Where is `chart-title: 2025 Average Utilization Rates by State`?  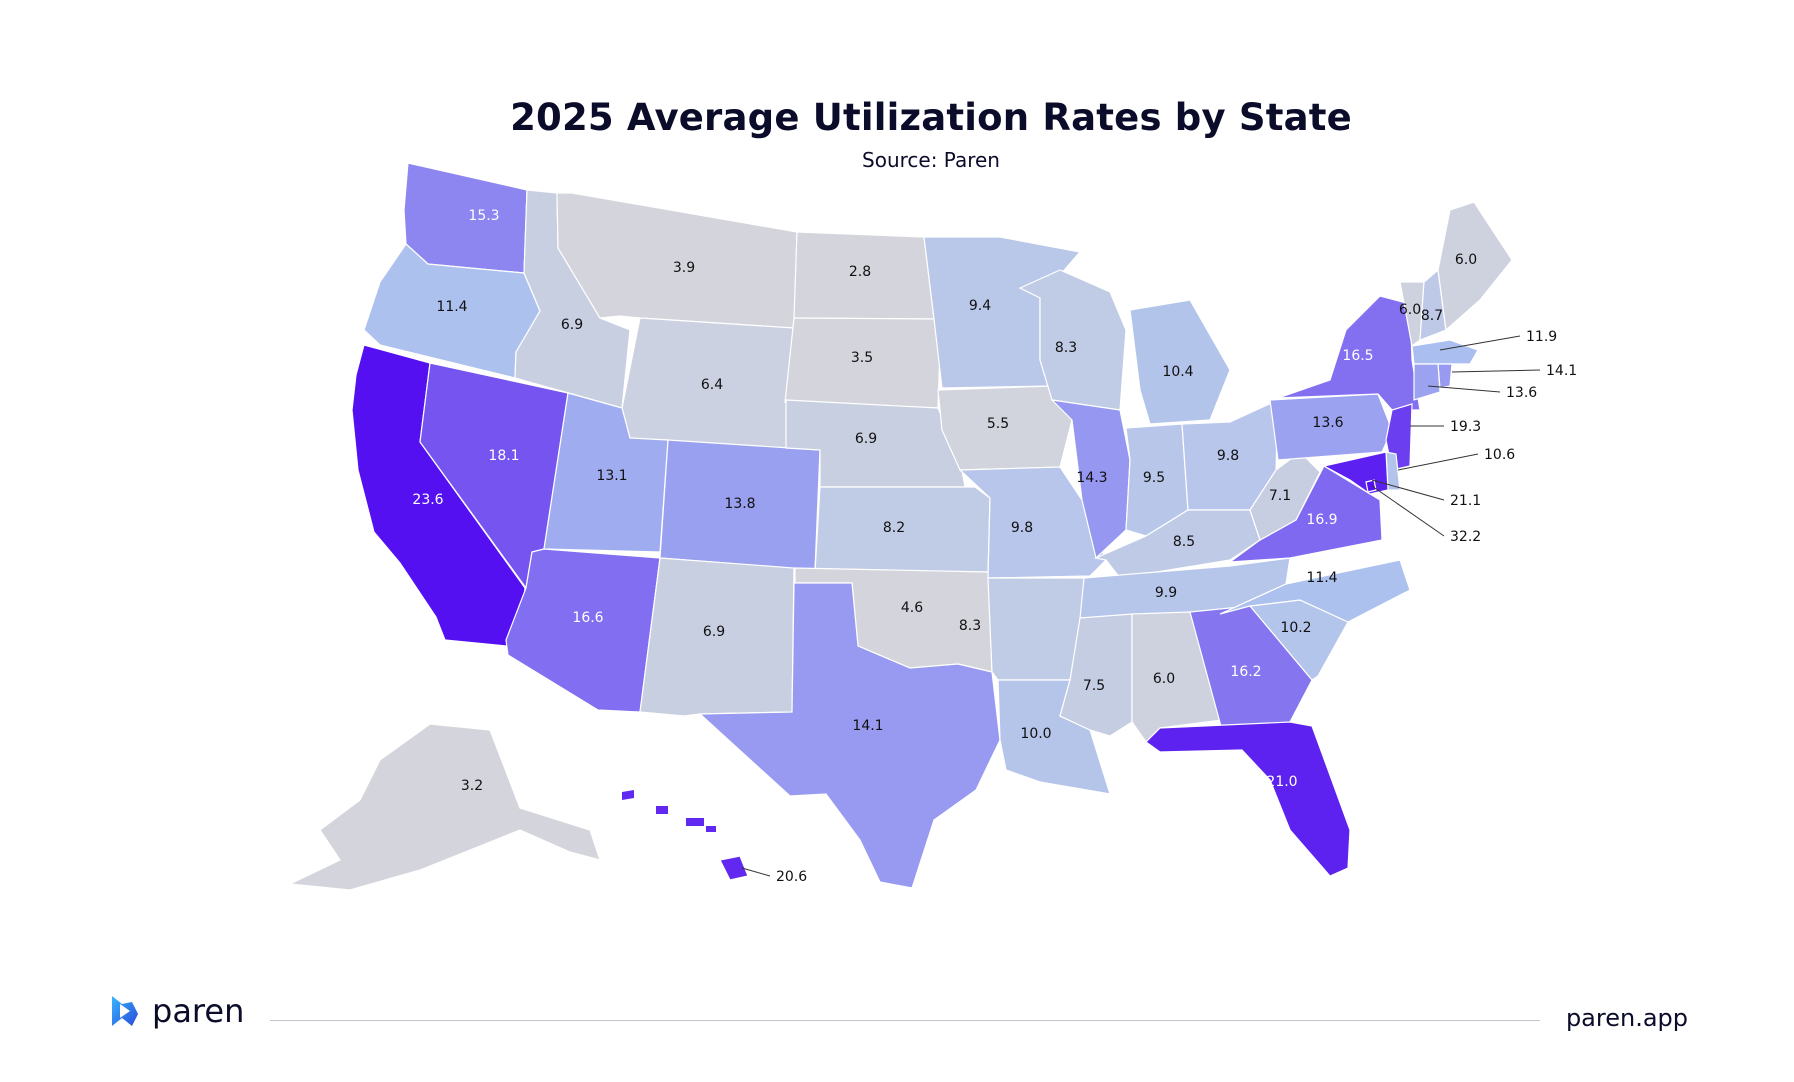 chart-title: 2025 Average Utilization Rates by State is located at coordinates (931, 117).